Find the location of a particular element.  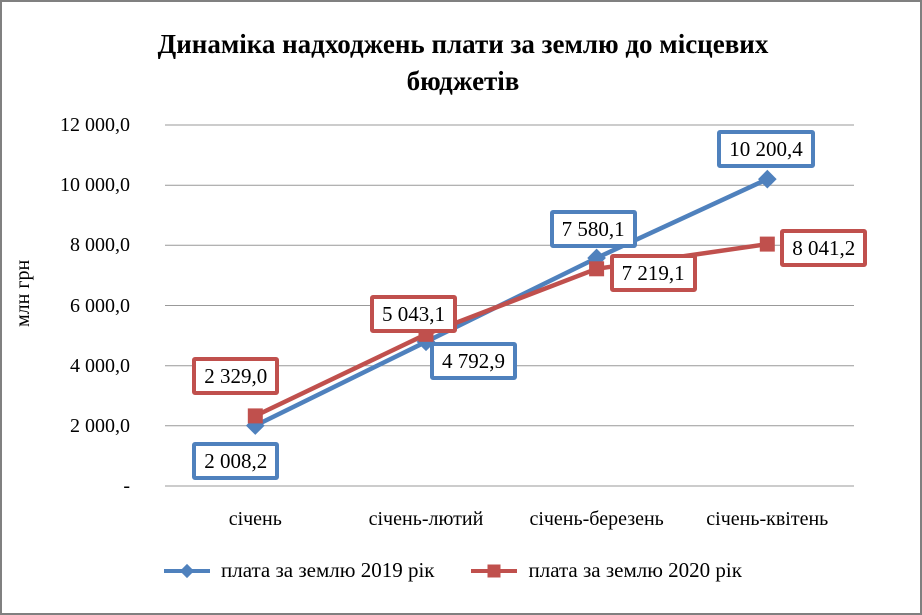

legend-item: плата за землю 2020 рік is located at coordinates (606, 570).